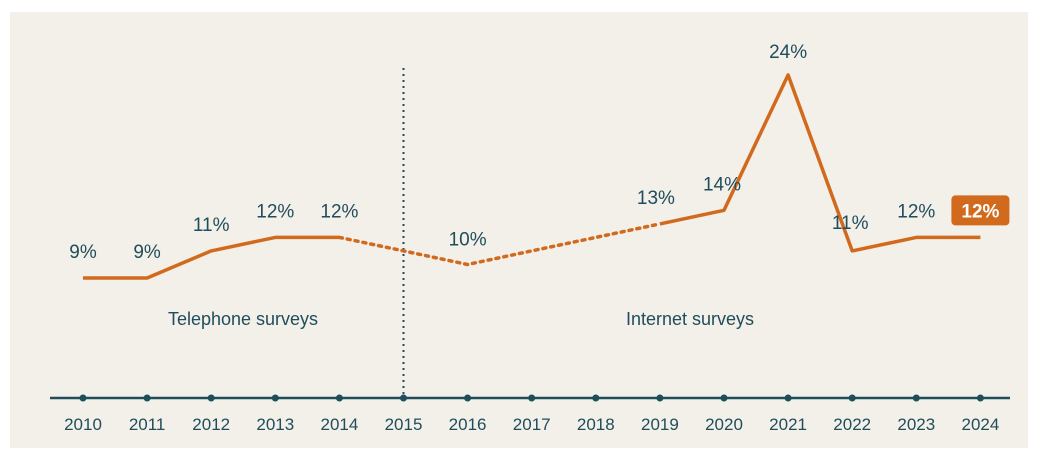 The height and width of the screenshot is (459, 1039). I want to click on x-tick-label: 2024, so click(980, 424).